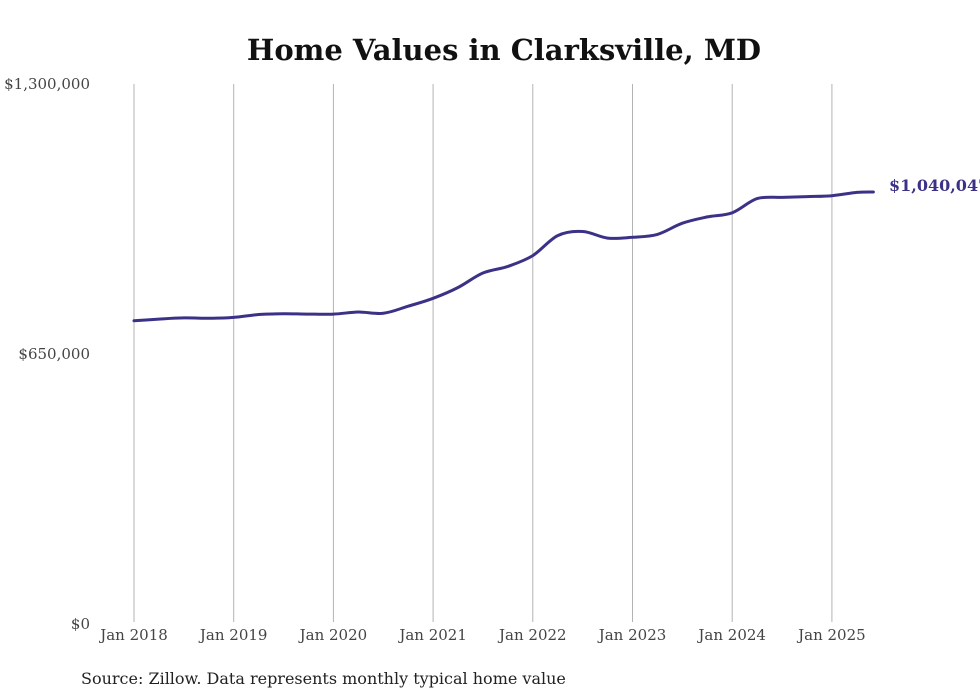 Image resolution: width=980 pixels, height=699 pixels. What do you see at coordinates (504, 50) in the screenshot?
I see `chart-title: Home Values in Clarksville, MD` at bounding box center [504, 50].